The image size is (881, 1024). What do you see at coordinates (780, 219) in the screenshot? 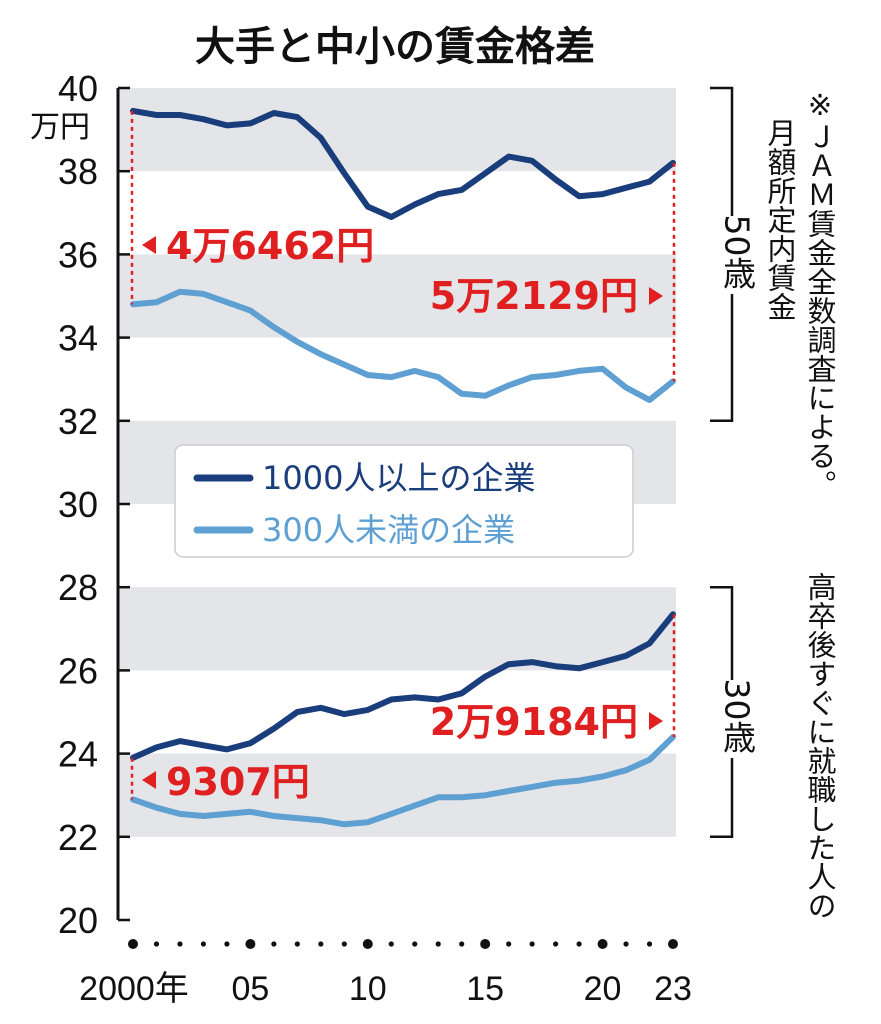
I see `note-text: 月額所定内賃金` at bounding box center [780, 219].